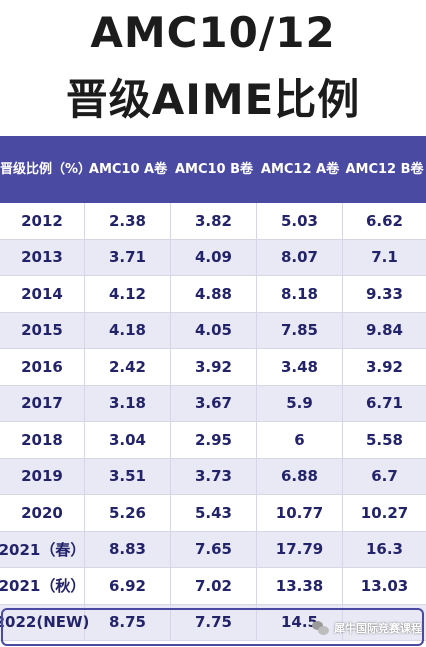 The width and height of the screenshot is (426, 647). What do you see at coordinates (42, 294) in the screenshot?
I see `row-year-cell: 2014` at bounding box center [42, 294].